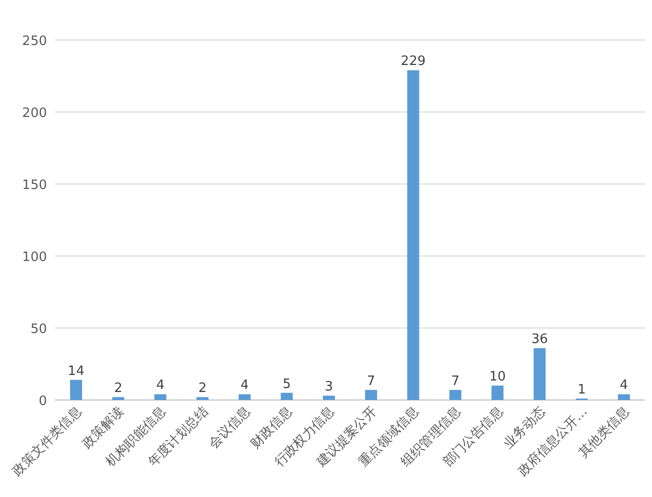  I want to click on data-label: 3, so click(329, 387).